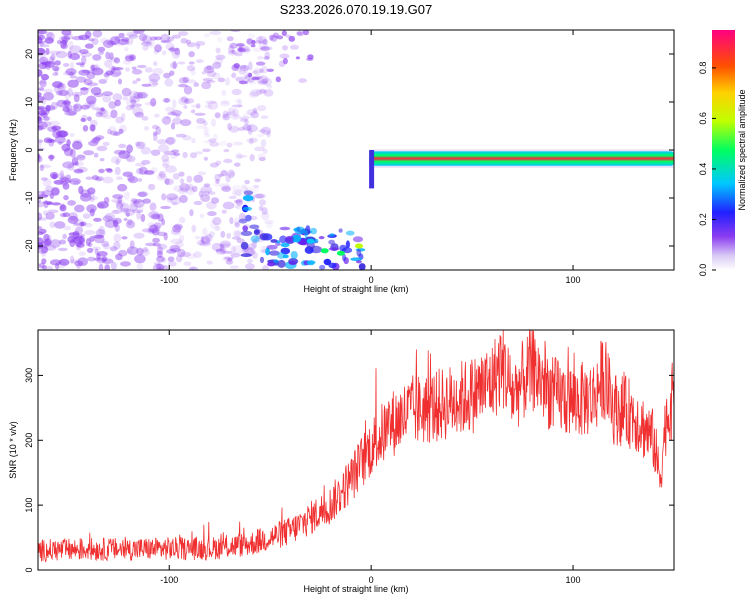  I want to click on descending-signal, so click(302, 230).